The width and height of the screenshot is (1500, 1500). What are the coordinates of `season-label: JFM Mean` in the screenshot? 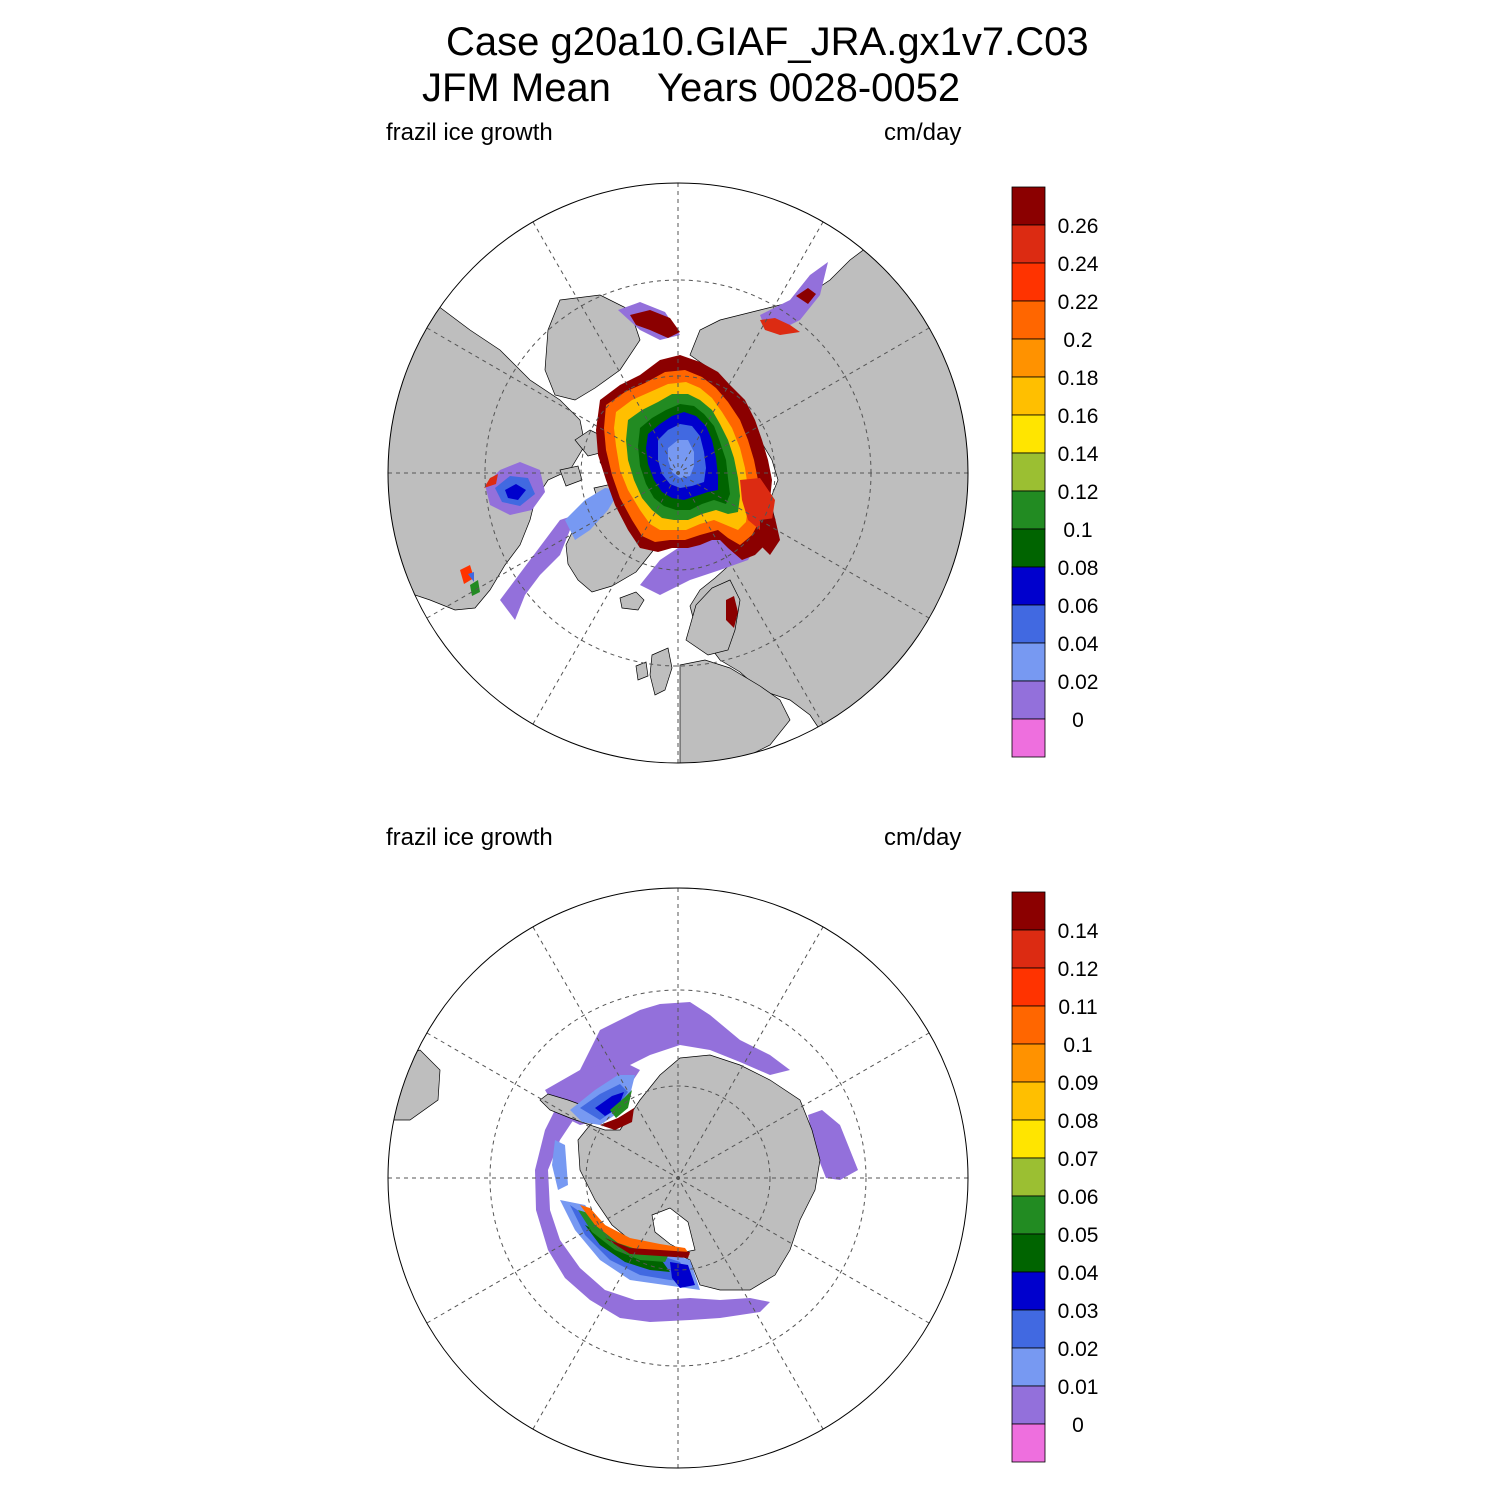 It's located at (516, 88).